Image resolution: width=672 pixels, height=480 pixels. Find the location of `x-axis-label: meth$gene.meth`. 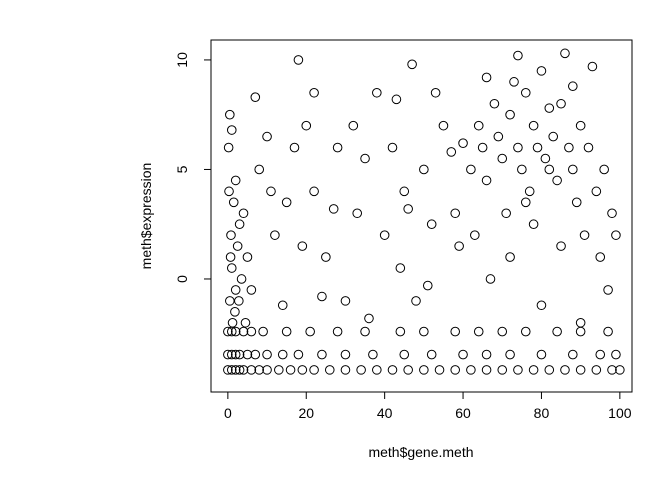

x-axis-label: meth$gene.meth is located at coordinates (420, 452).